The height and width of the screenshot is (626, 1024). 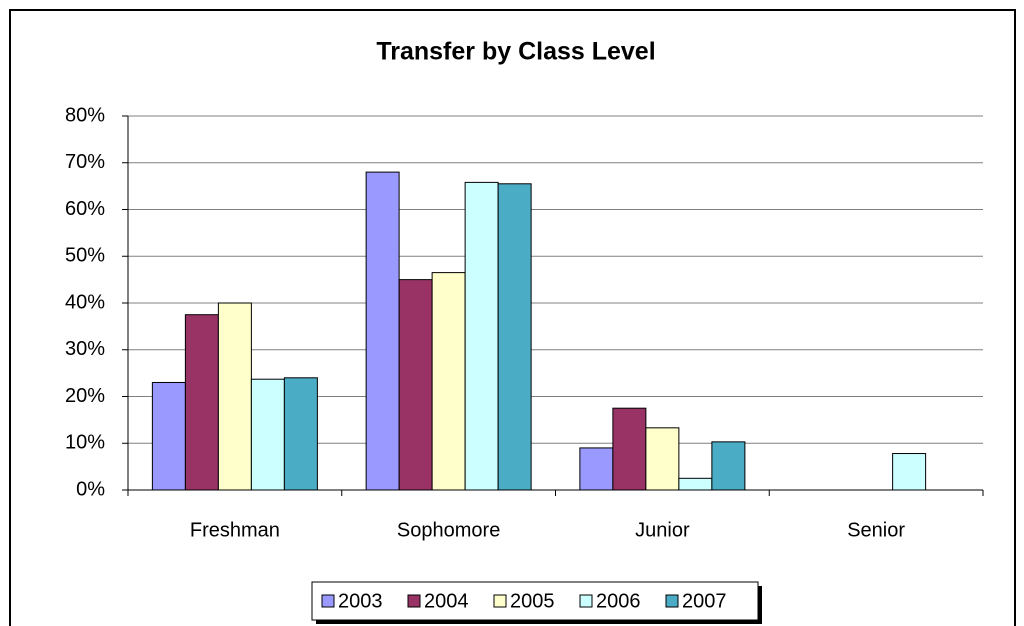 What do you see at coordinates (662, 530) in the screenshot?
I see `x-tick-label: Junior` at bounding box center [662, 530].